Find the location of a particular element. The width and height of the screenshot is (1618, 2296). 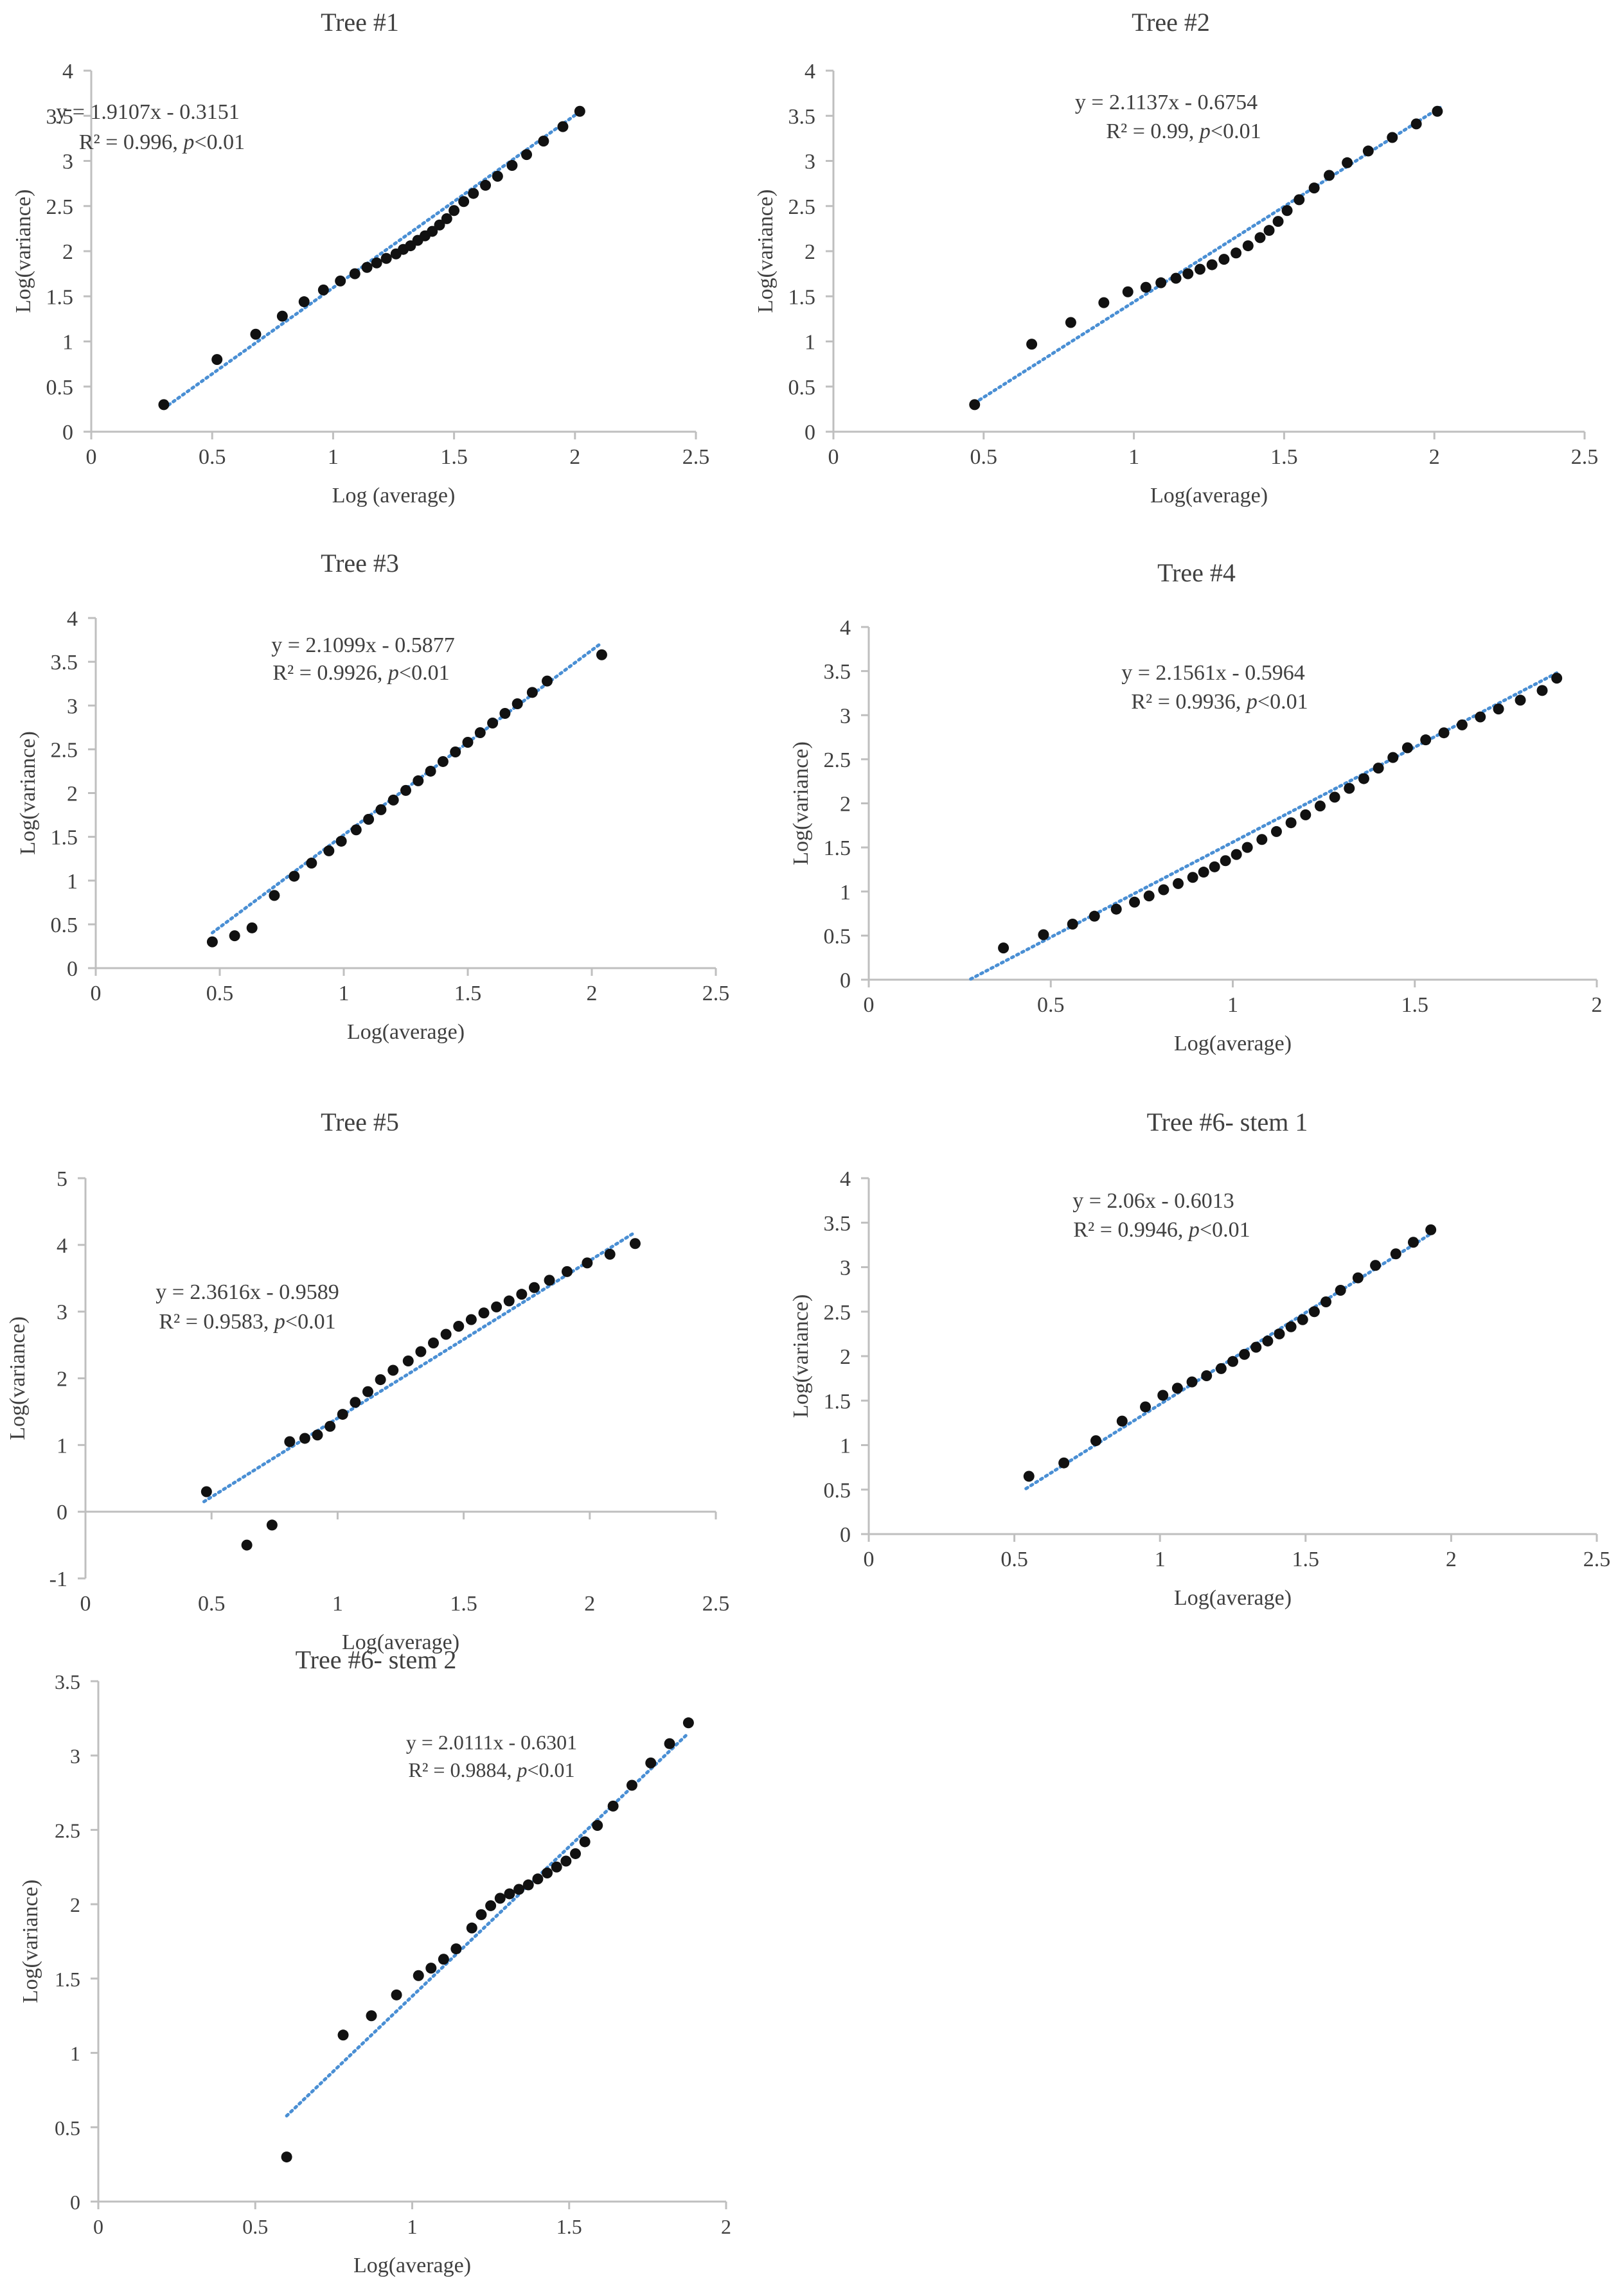

chart7-p-value: <0.01 is located at coordinates (550, 1769).